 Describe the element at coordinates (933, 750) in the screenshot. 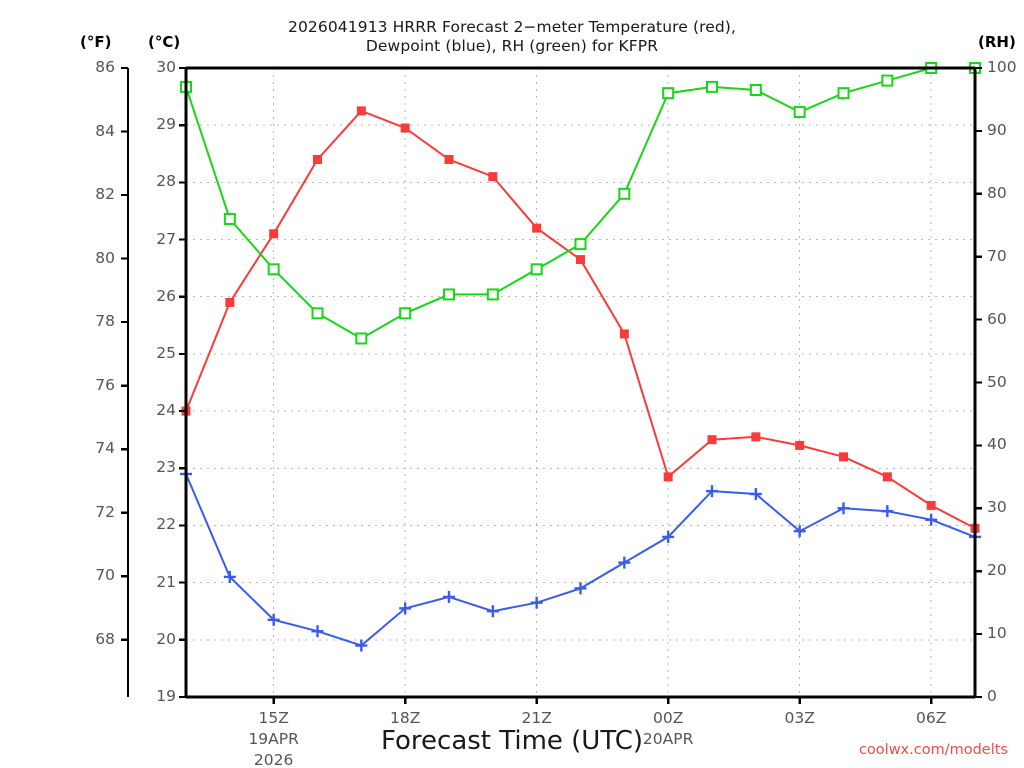

I see `credit-watermark: coolwx.com/modelts` at that location.